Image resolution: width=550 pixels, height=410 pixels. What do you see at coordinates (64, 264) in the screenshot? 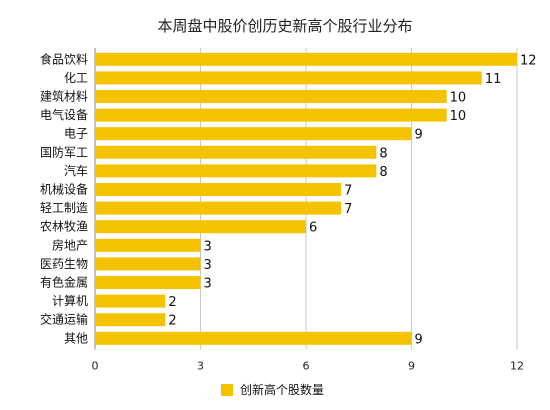
I see `category-label: 医药生物` at bounding box center [64, 264].